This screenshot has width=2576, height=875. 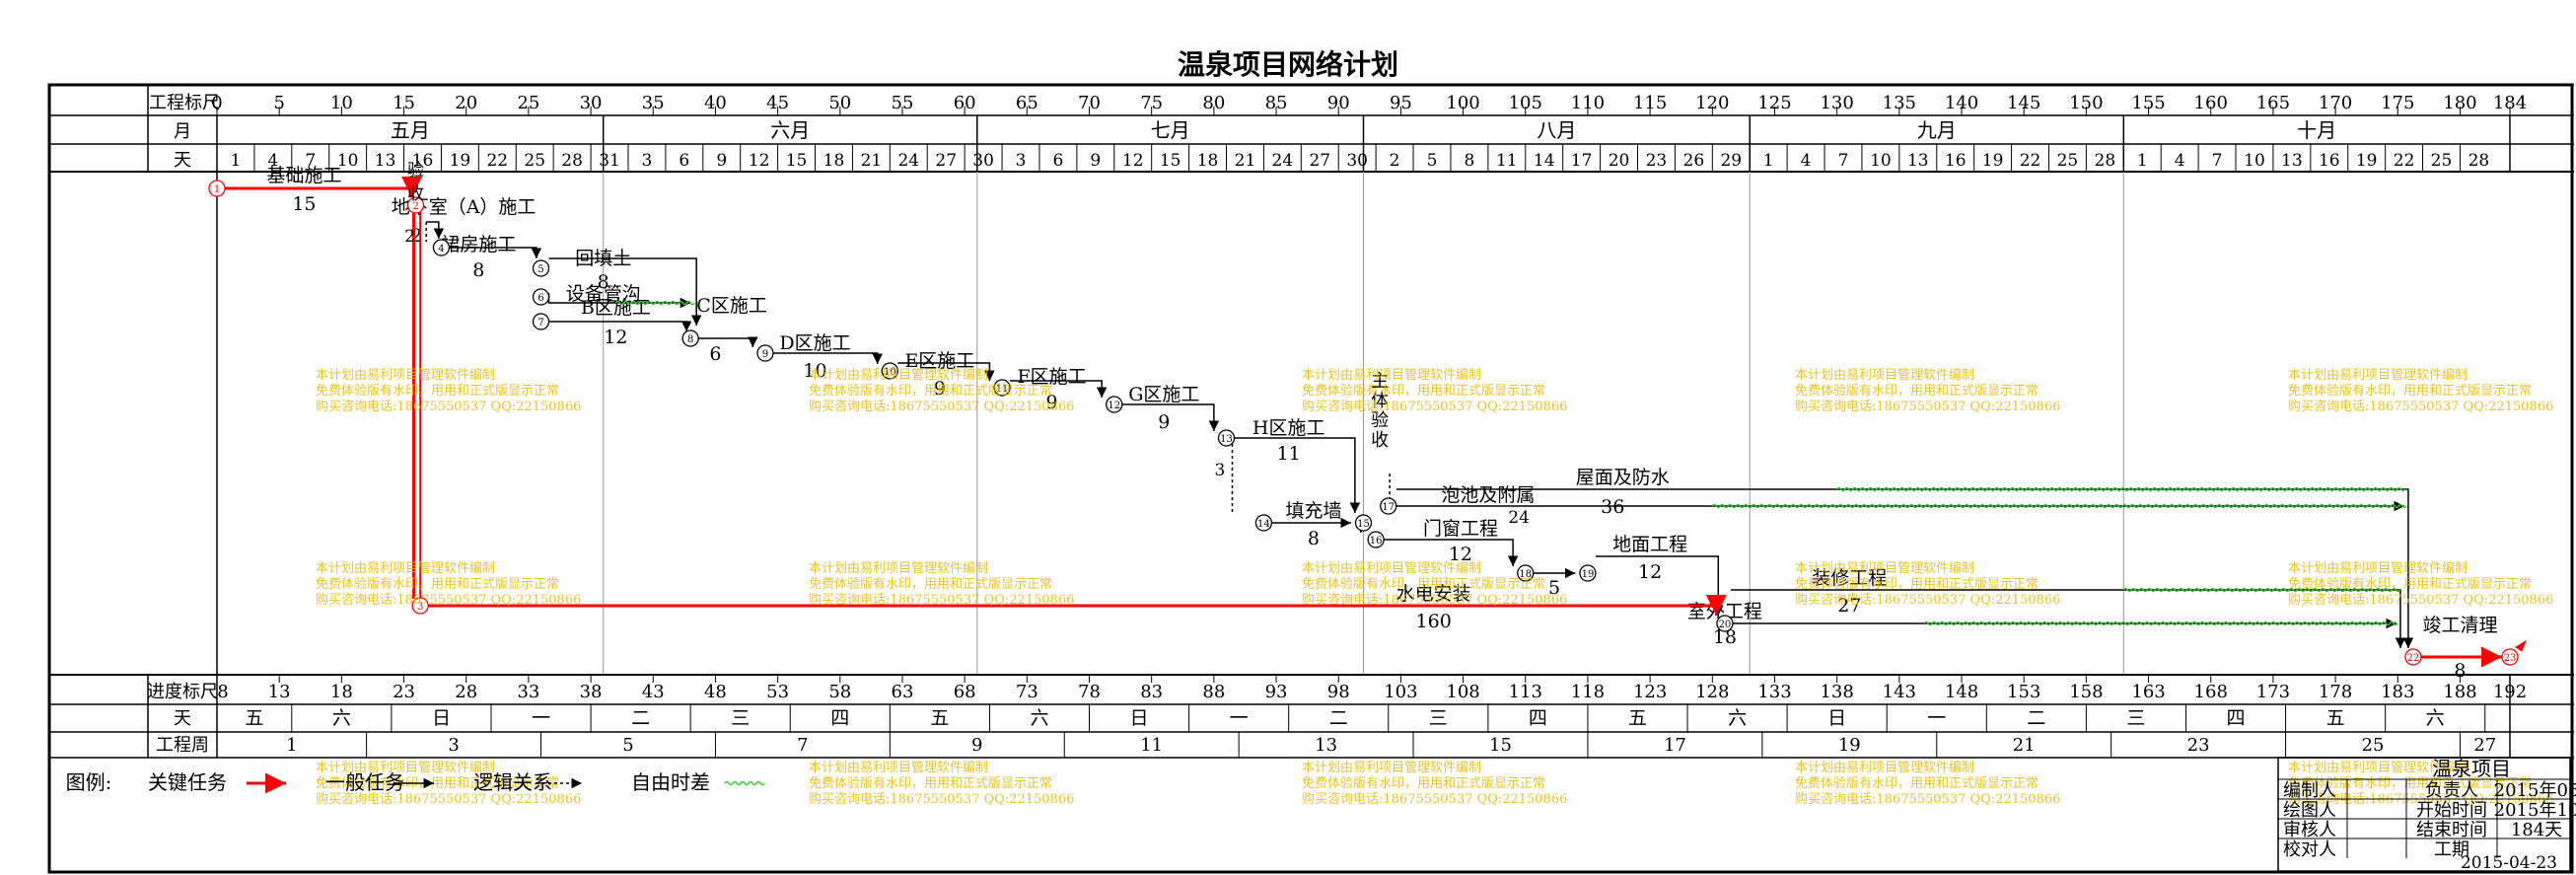 I want to click on task-name: 基础施工, so click(x=304, y=175).